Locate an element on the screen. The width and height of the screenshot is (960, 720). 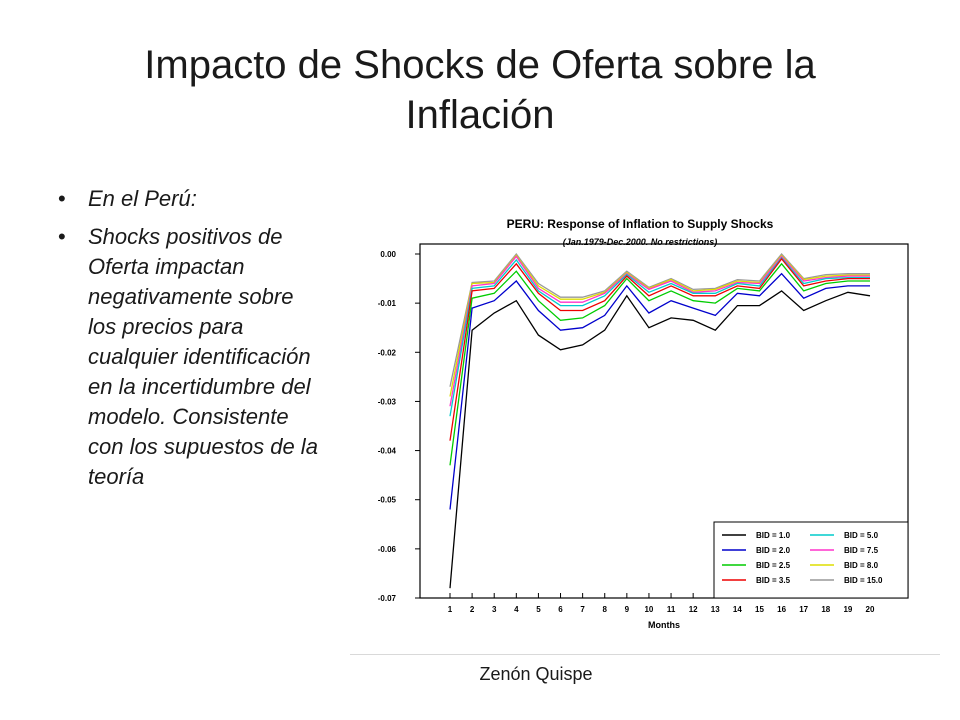
x-tick-label: 10 is located at coordinates (648, 609).